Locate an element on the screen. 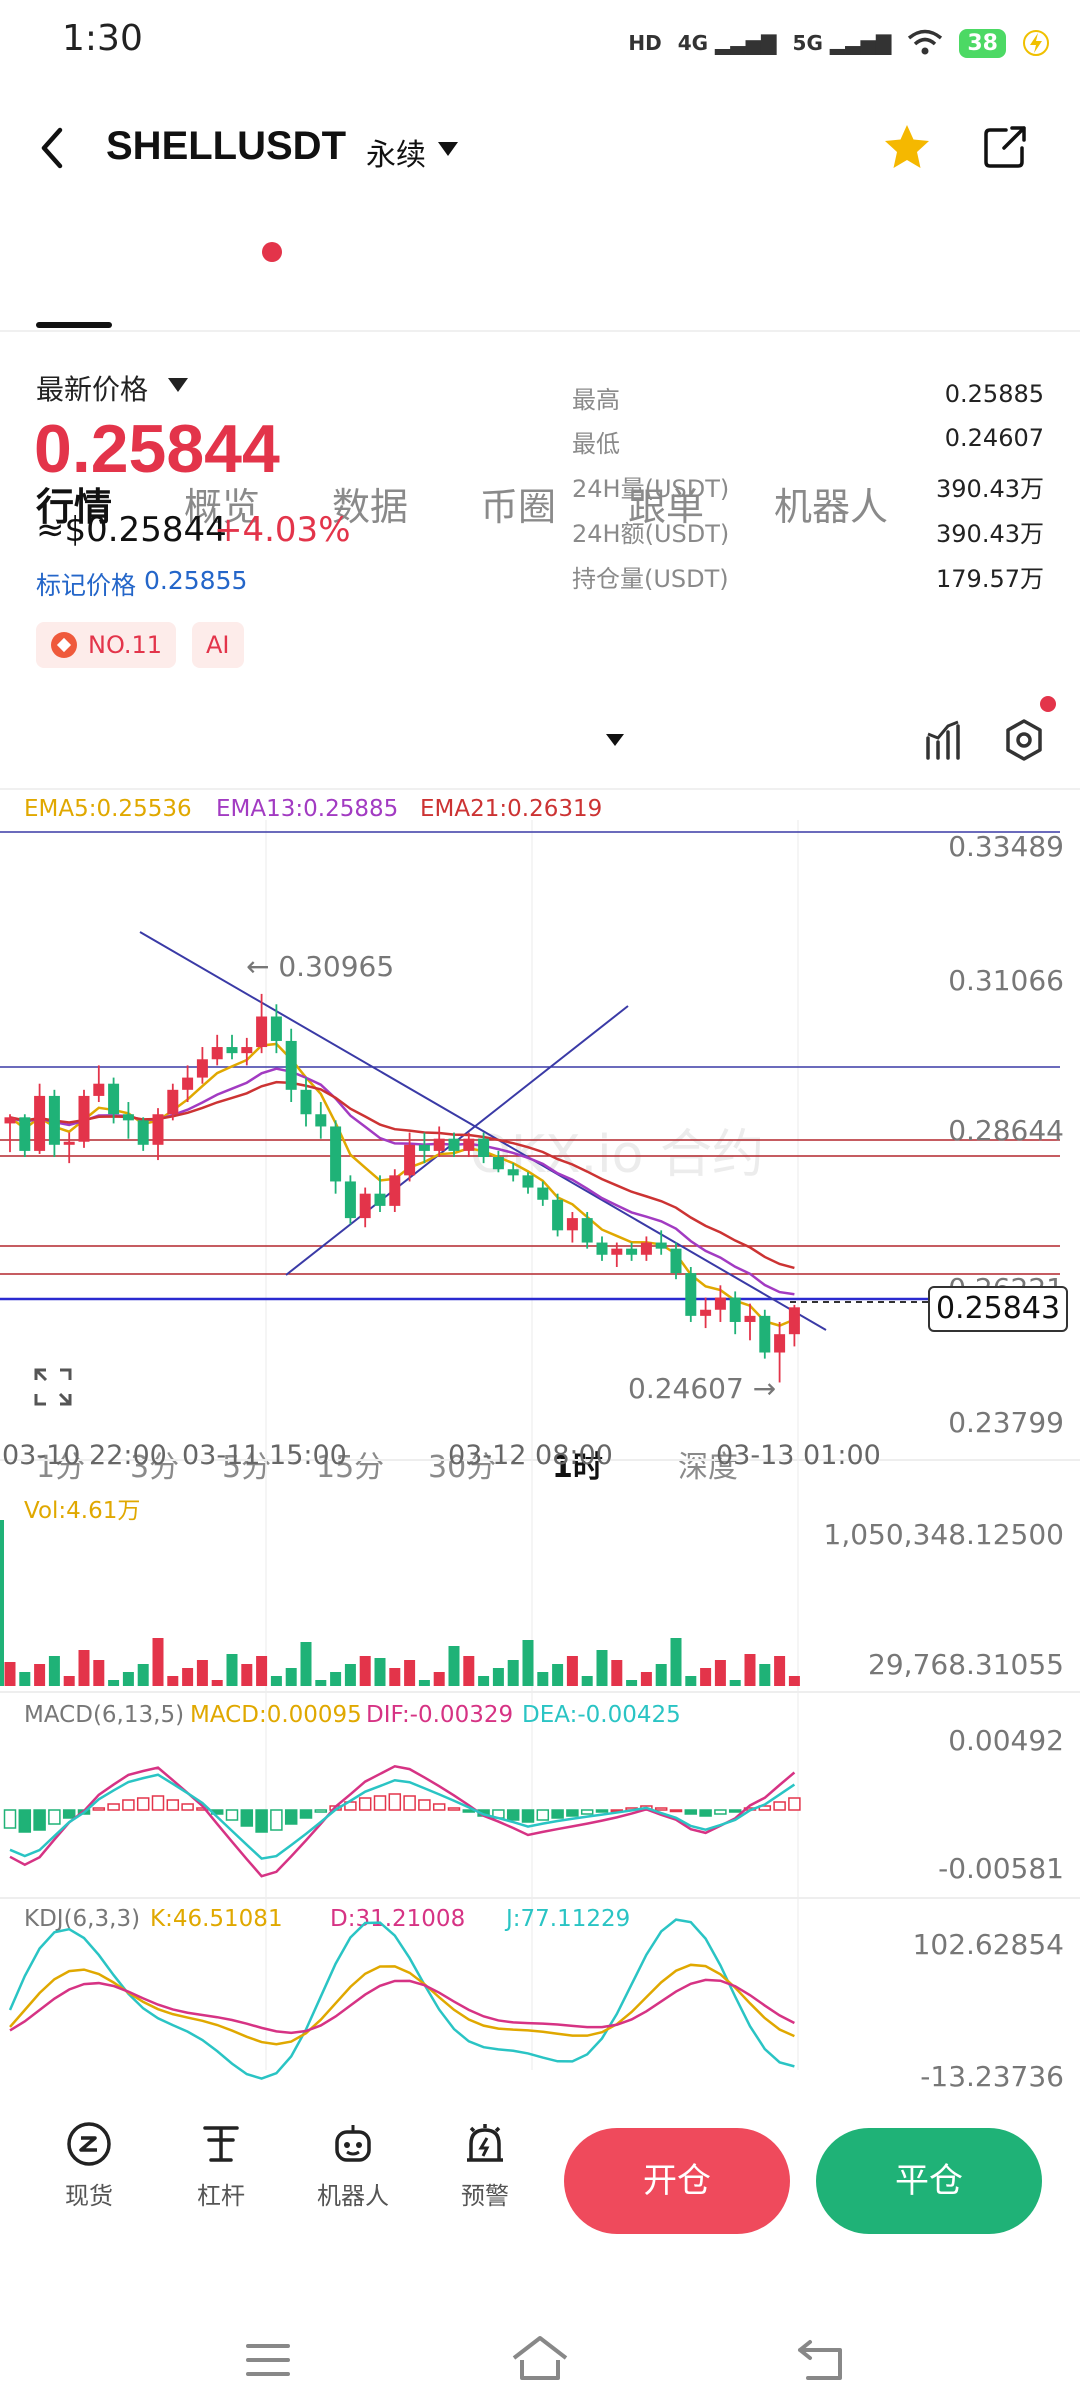  chart-tools-icon is located at coordinates (944, 740).